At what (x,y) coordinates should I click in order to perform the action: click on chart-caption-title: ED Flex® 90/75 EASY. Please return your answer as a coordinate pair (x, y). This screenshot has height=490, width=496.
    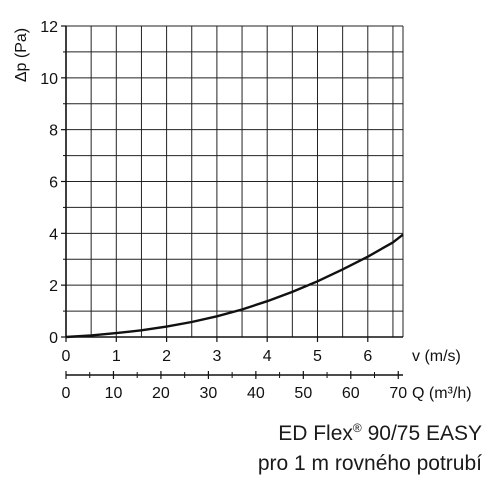
    Looking at the image, I should click on (380, 434).